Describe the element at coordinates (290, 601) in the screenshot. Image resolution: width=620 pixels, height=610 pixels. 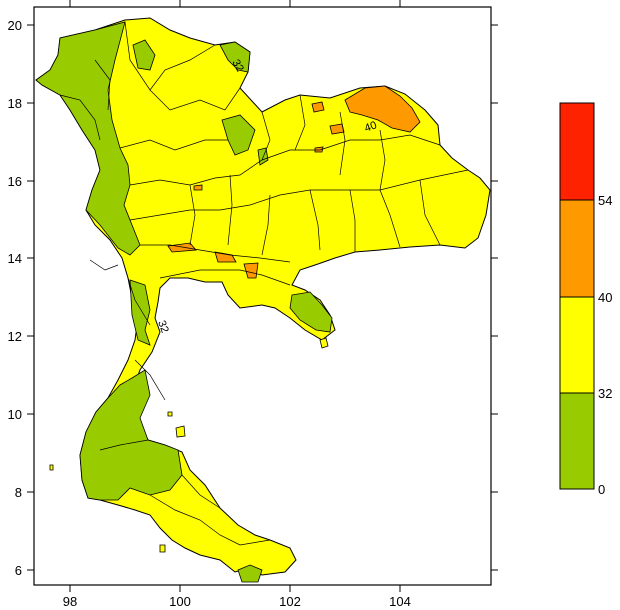
I see `x-tick-label: 102` at that location.